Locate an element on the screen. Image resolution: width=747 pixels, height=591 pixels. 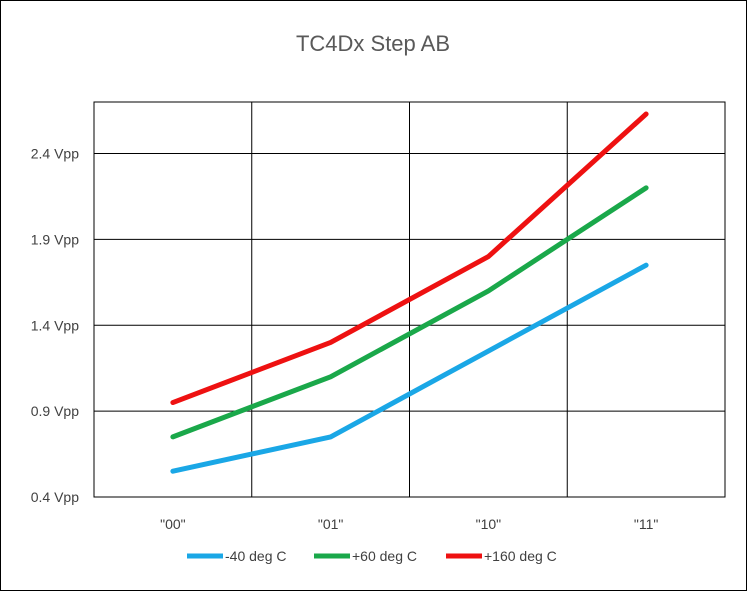
x-tick-label: "01" is located at coordinates (331, 524).